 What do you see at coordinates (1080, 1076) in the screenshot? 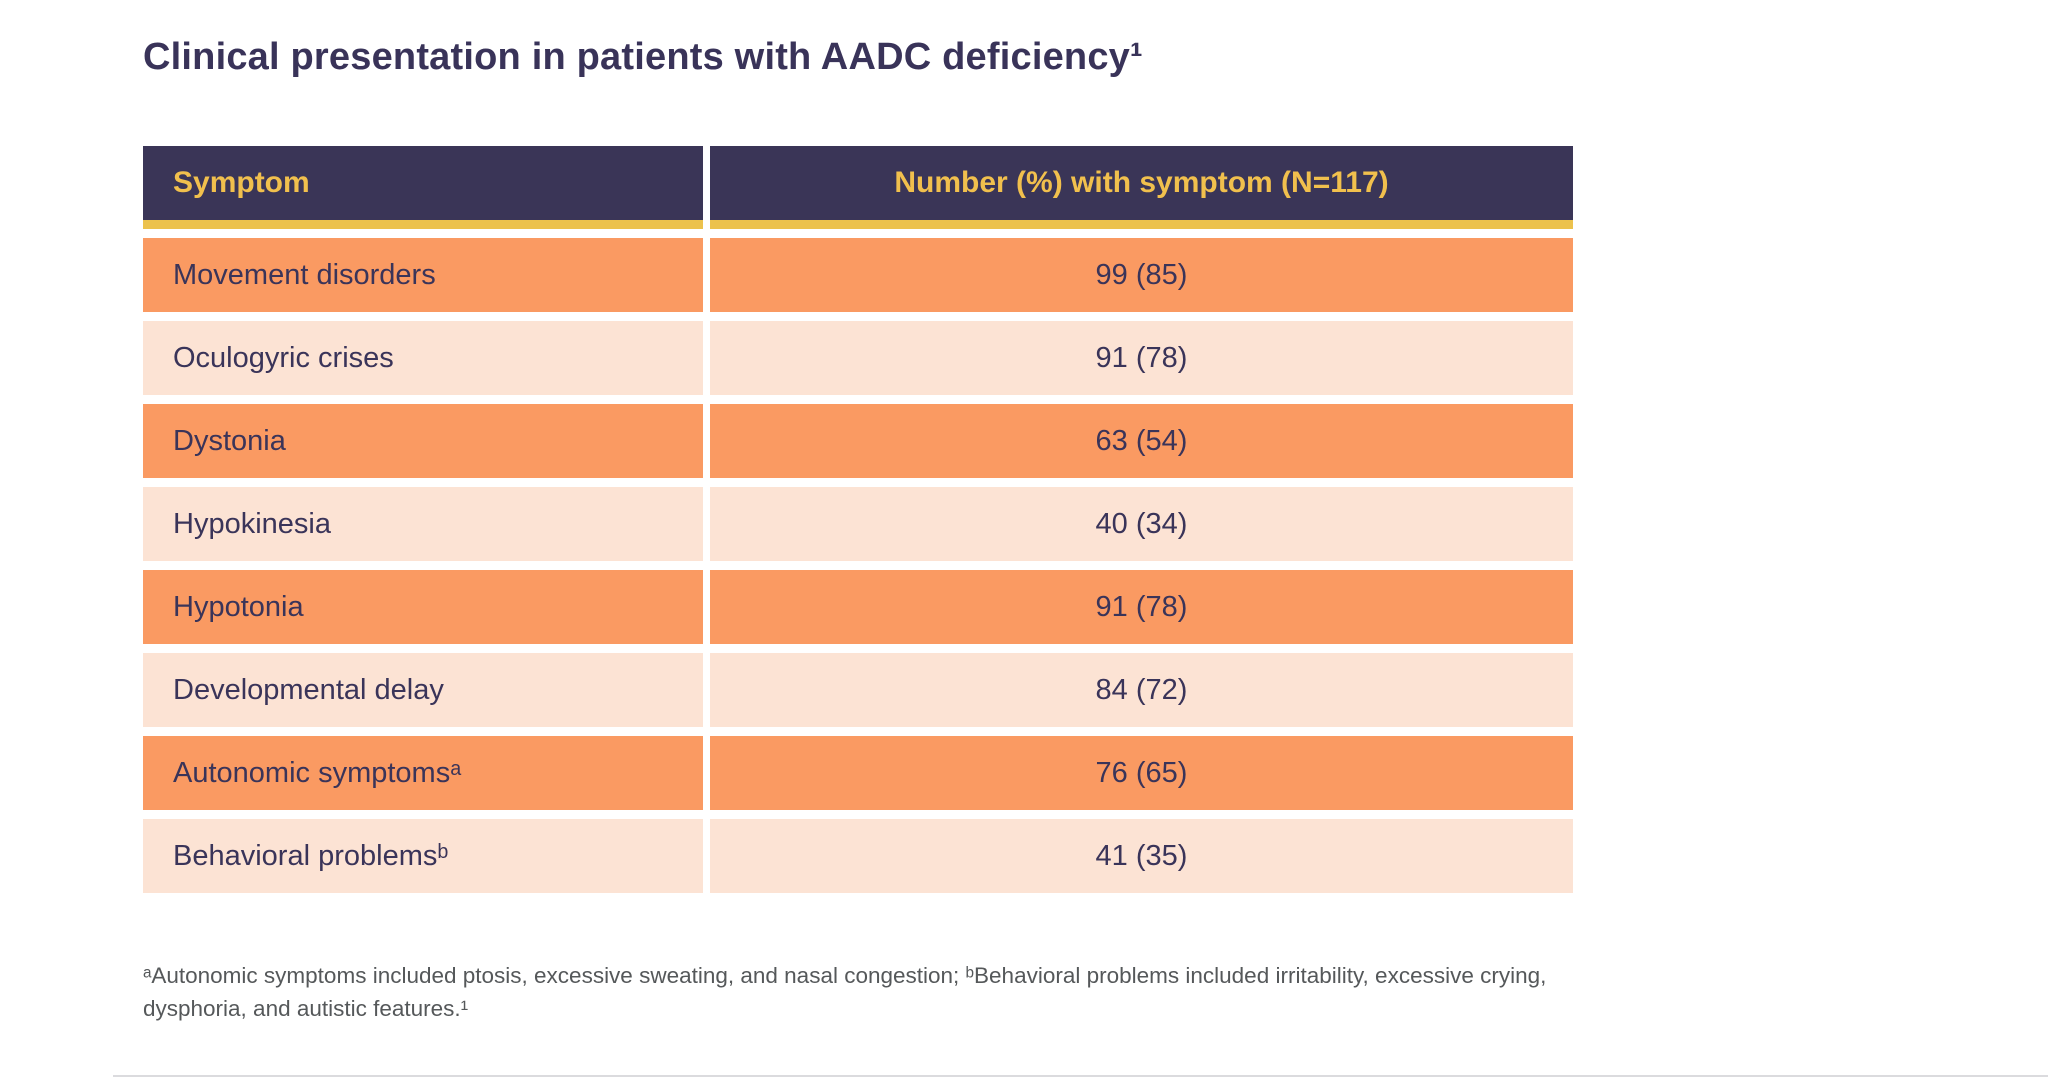
I see `bottom-divider` at bounding box center [1080, 1076].